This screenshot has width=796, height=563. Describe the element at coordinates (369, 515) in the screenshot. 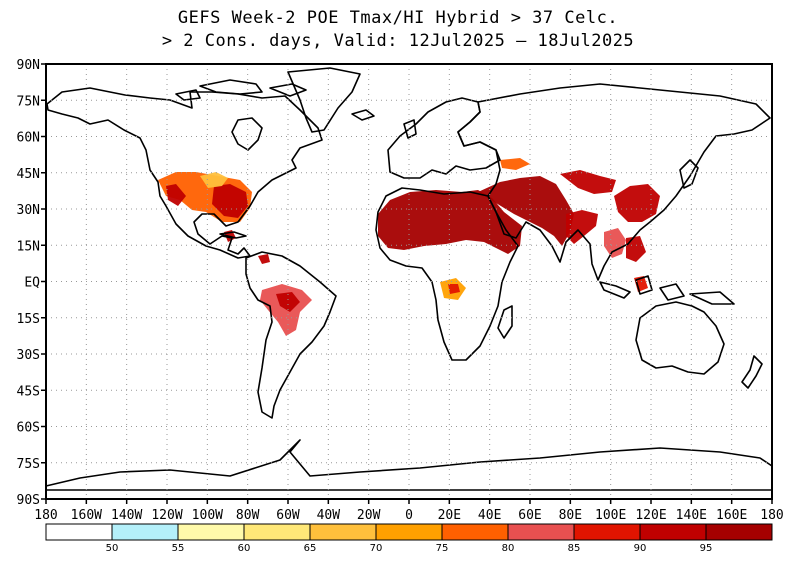

I see `lon-label: 20W` at that location.